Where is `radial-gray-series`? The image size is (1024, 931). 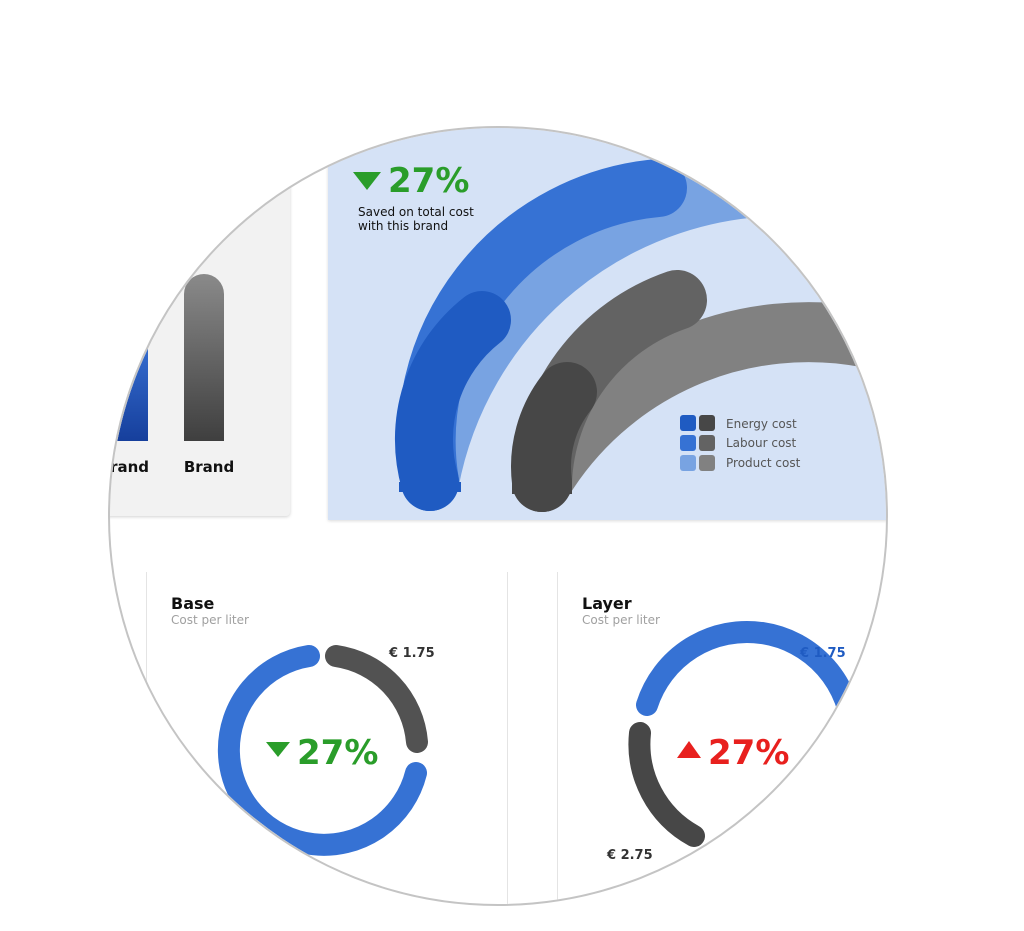 radial-gray-series is located at coordinates (698, 391).